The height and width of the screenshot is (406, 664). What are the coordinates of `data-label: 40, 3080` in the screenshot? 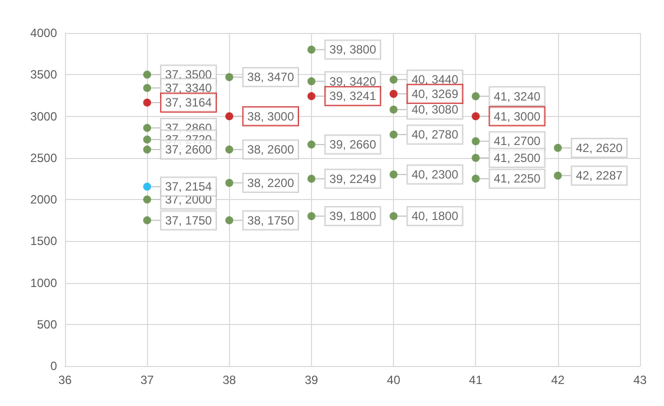 It's located at (435, 109).